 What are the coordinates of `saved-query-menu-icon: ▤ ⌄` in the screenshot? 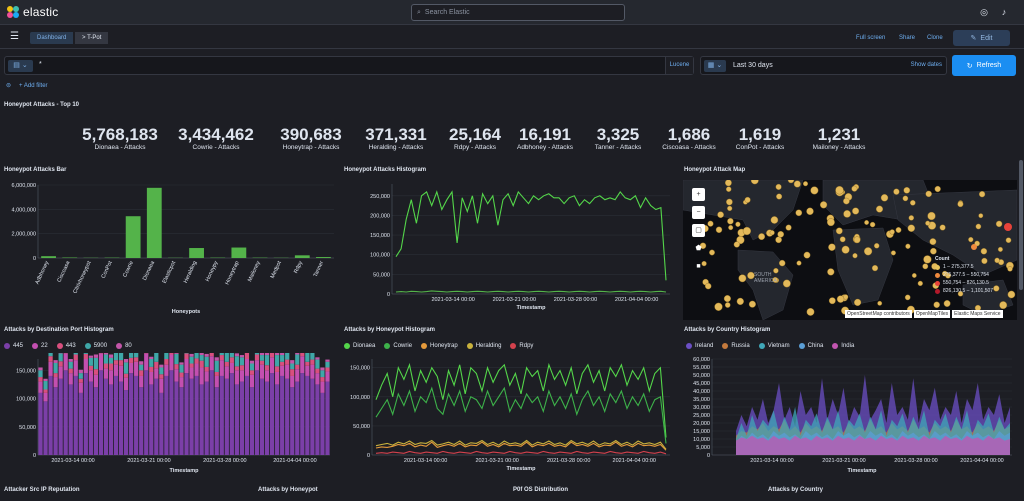 It's located at (20, 66).